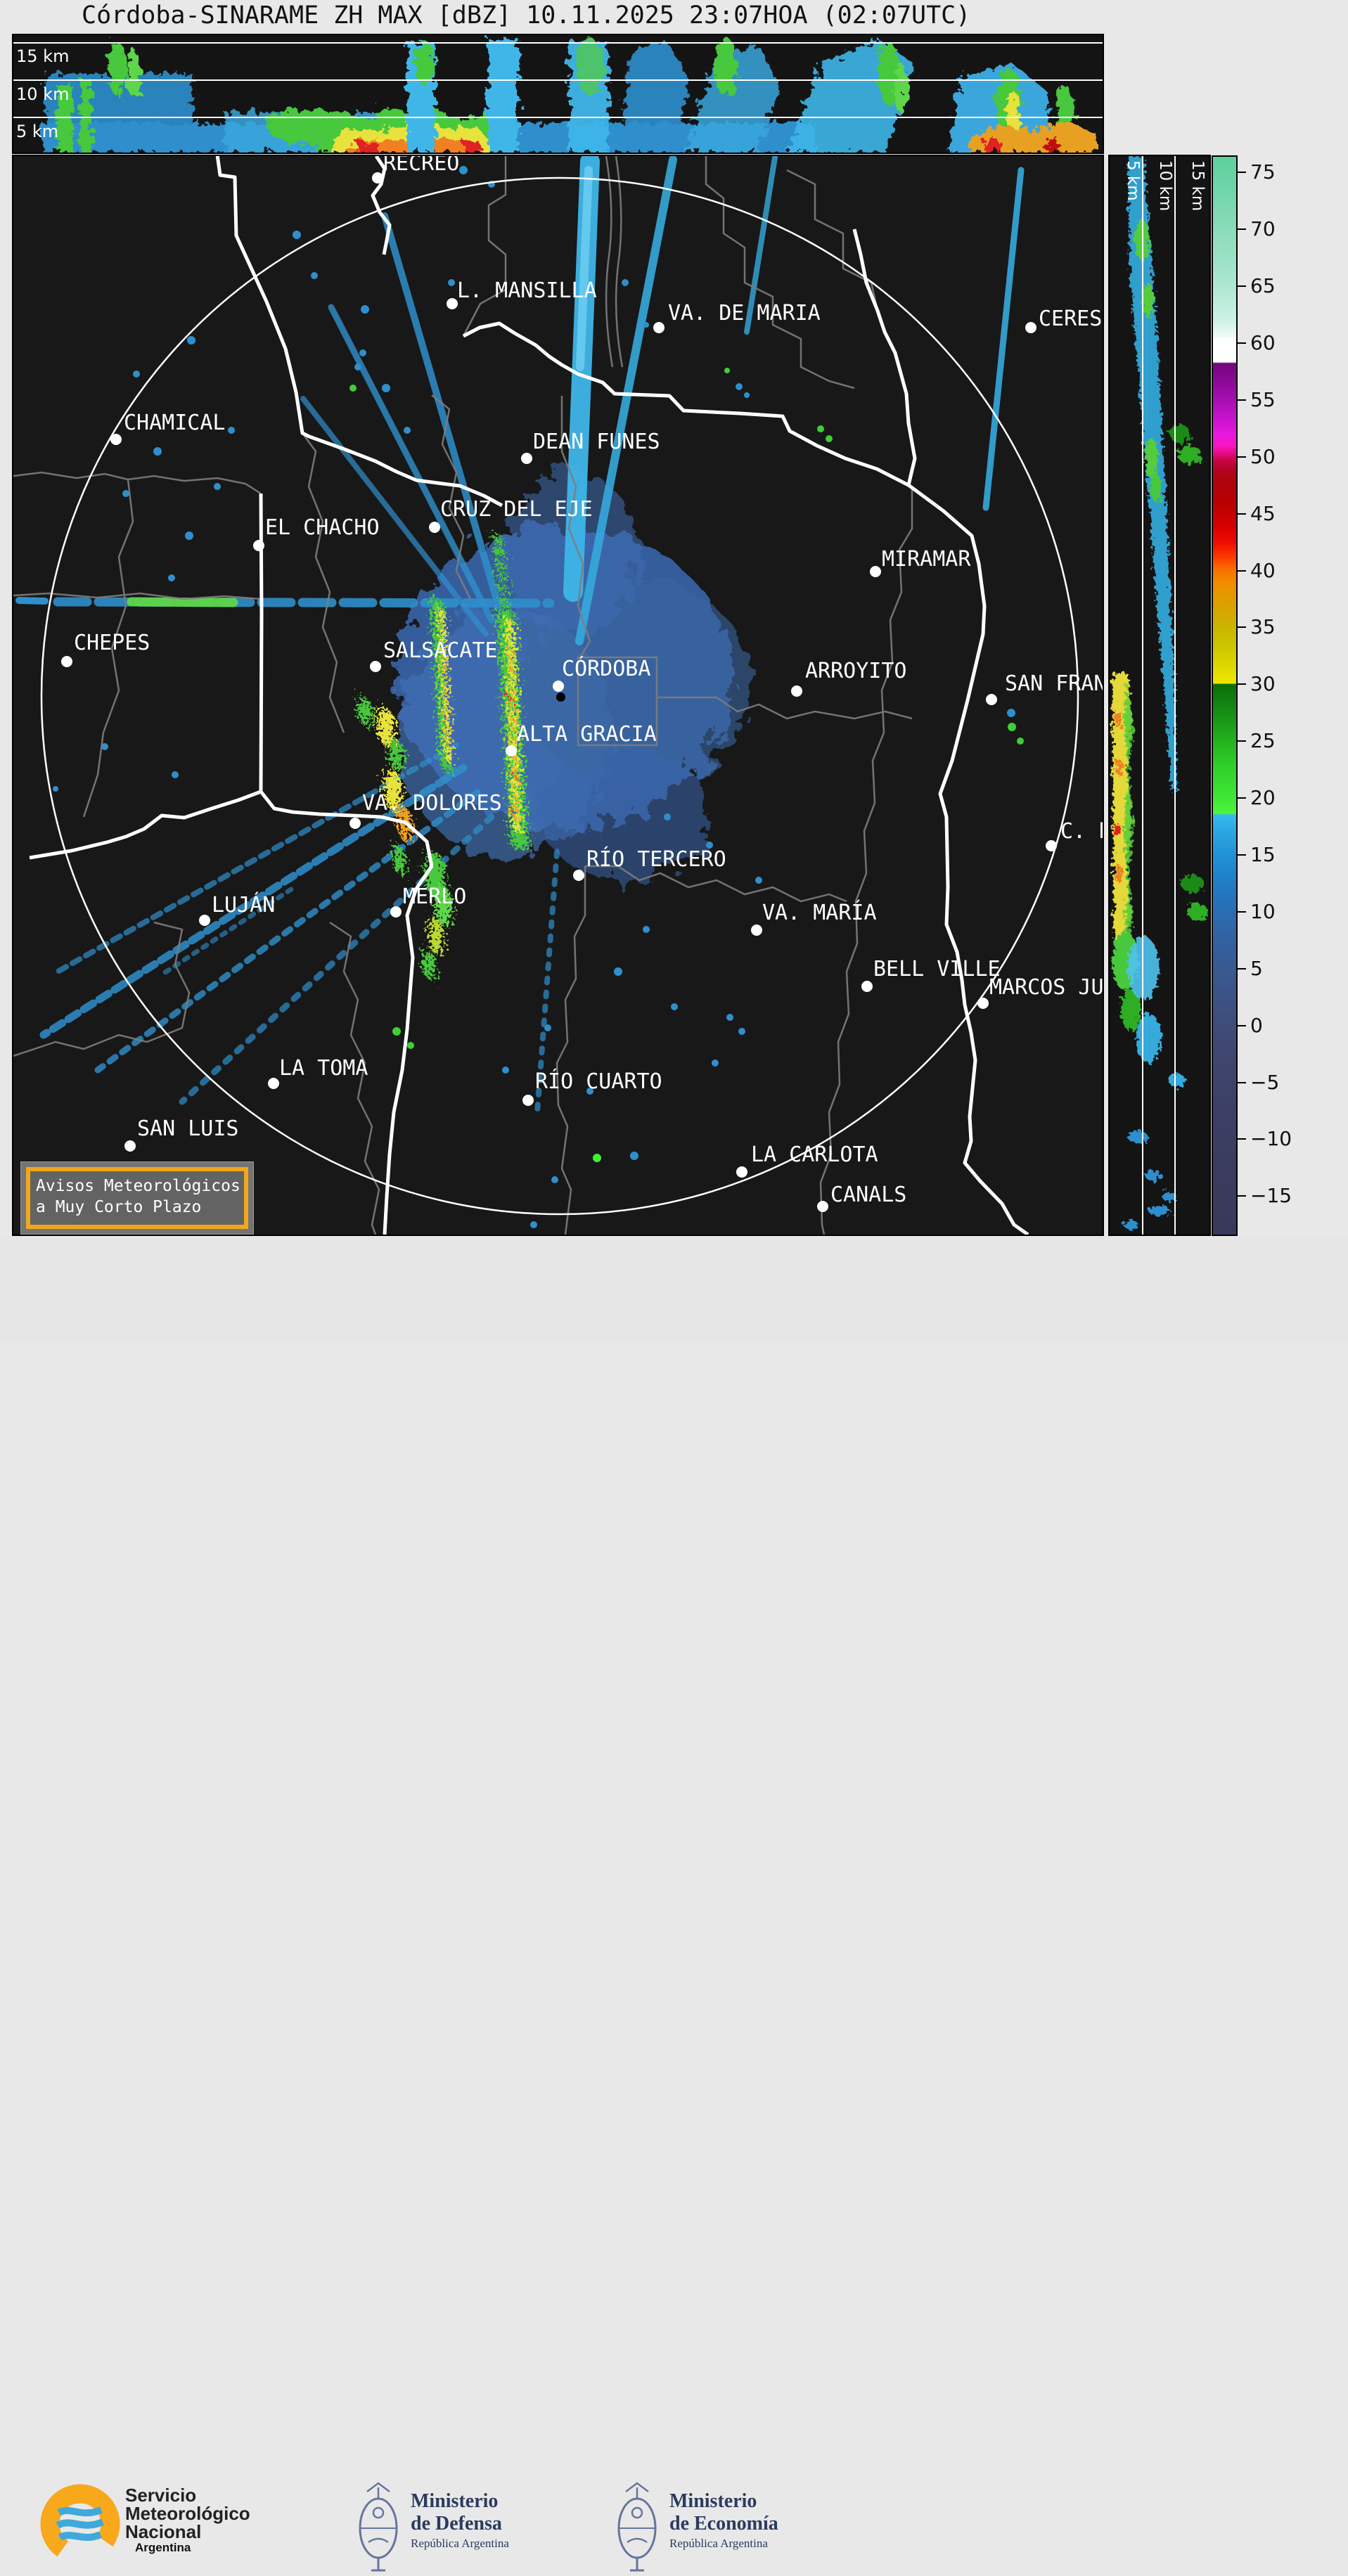  Describe the element at coordinates (1054, 683) in the screenshot. I see `city-label-san-fran: SAN FRAN` at that location.